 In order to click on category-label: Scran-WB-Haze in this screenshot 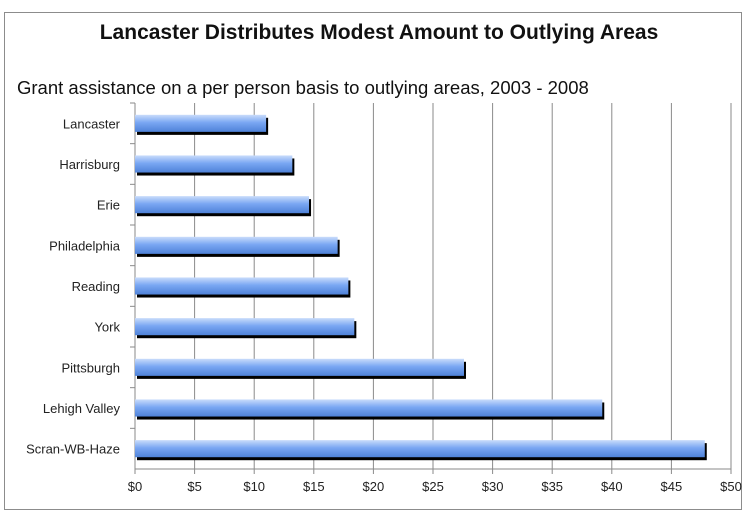, I will do `click(73, 449)`.